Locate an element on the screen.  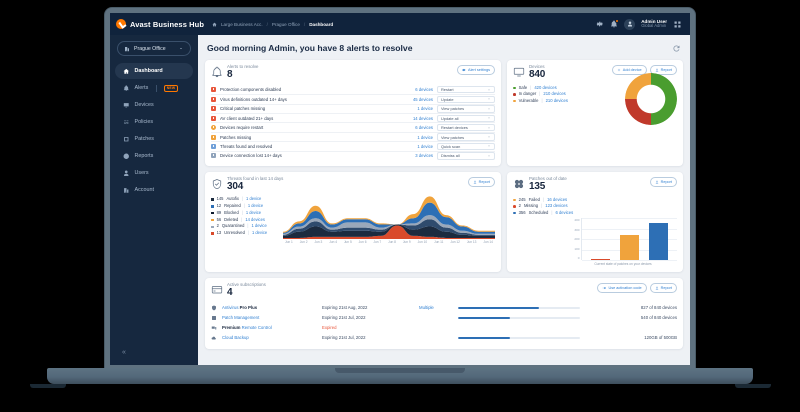
legend-devices: 123 devices is located at coordinates (556, 206).